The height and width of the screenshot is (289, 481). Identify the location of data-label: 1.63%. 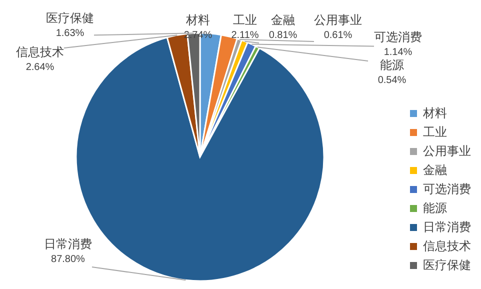
(70, 33).